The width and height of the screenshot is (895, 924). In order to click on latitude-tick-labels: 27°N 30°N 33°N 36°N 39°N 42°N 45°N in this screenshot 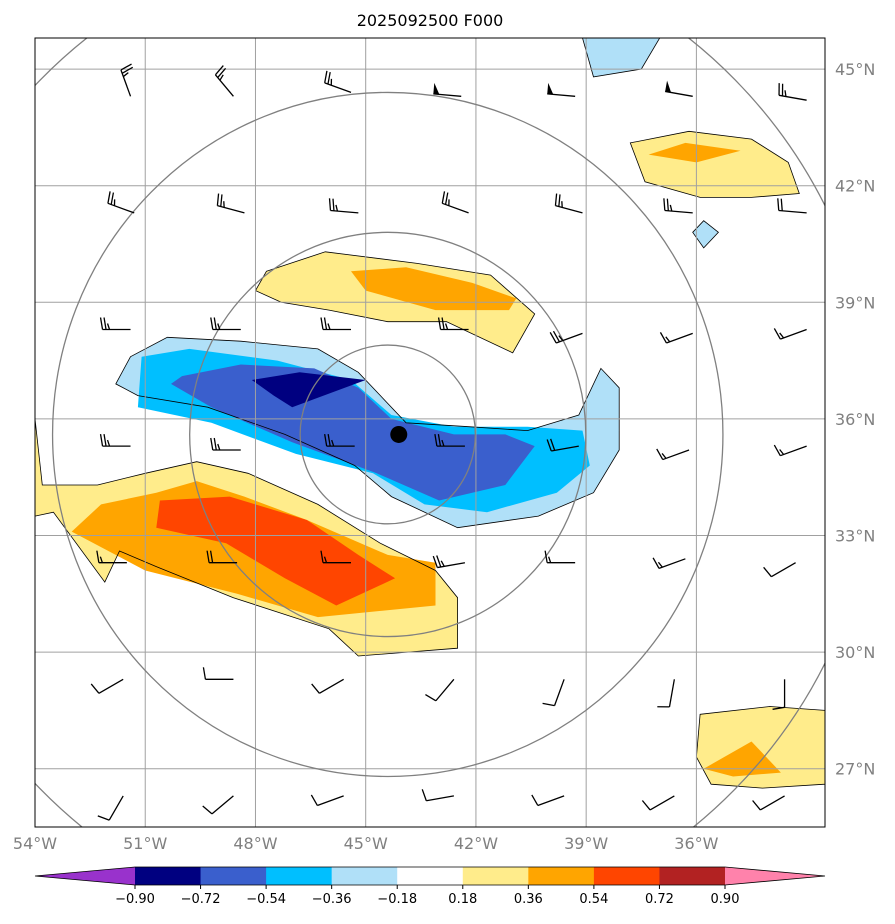, I will do `click(855, 419)`.